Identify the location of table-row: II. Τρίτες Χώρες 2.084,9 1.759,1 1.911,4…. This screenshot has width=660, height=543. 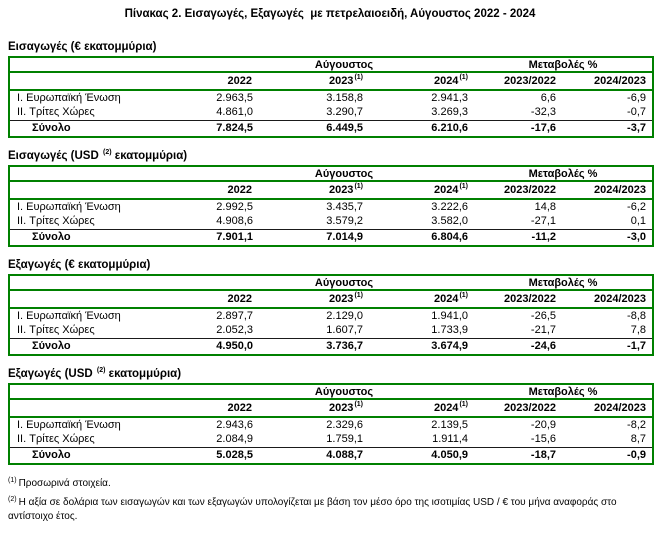
(331, 439).